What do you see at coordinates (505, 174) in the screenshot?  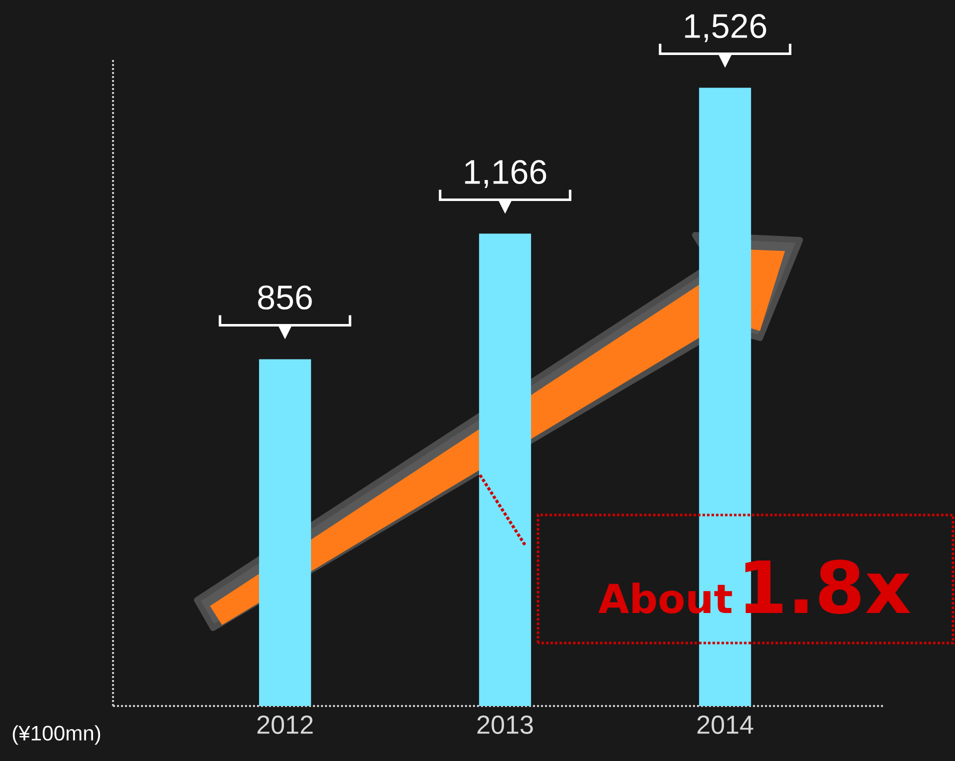 I see `data-label: 1,166` at bounding box center [505, 174].